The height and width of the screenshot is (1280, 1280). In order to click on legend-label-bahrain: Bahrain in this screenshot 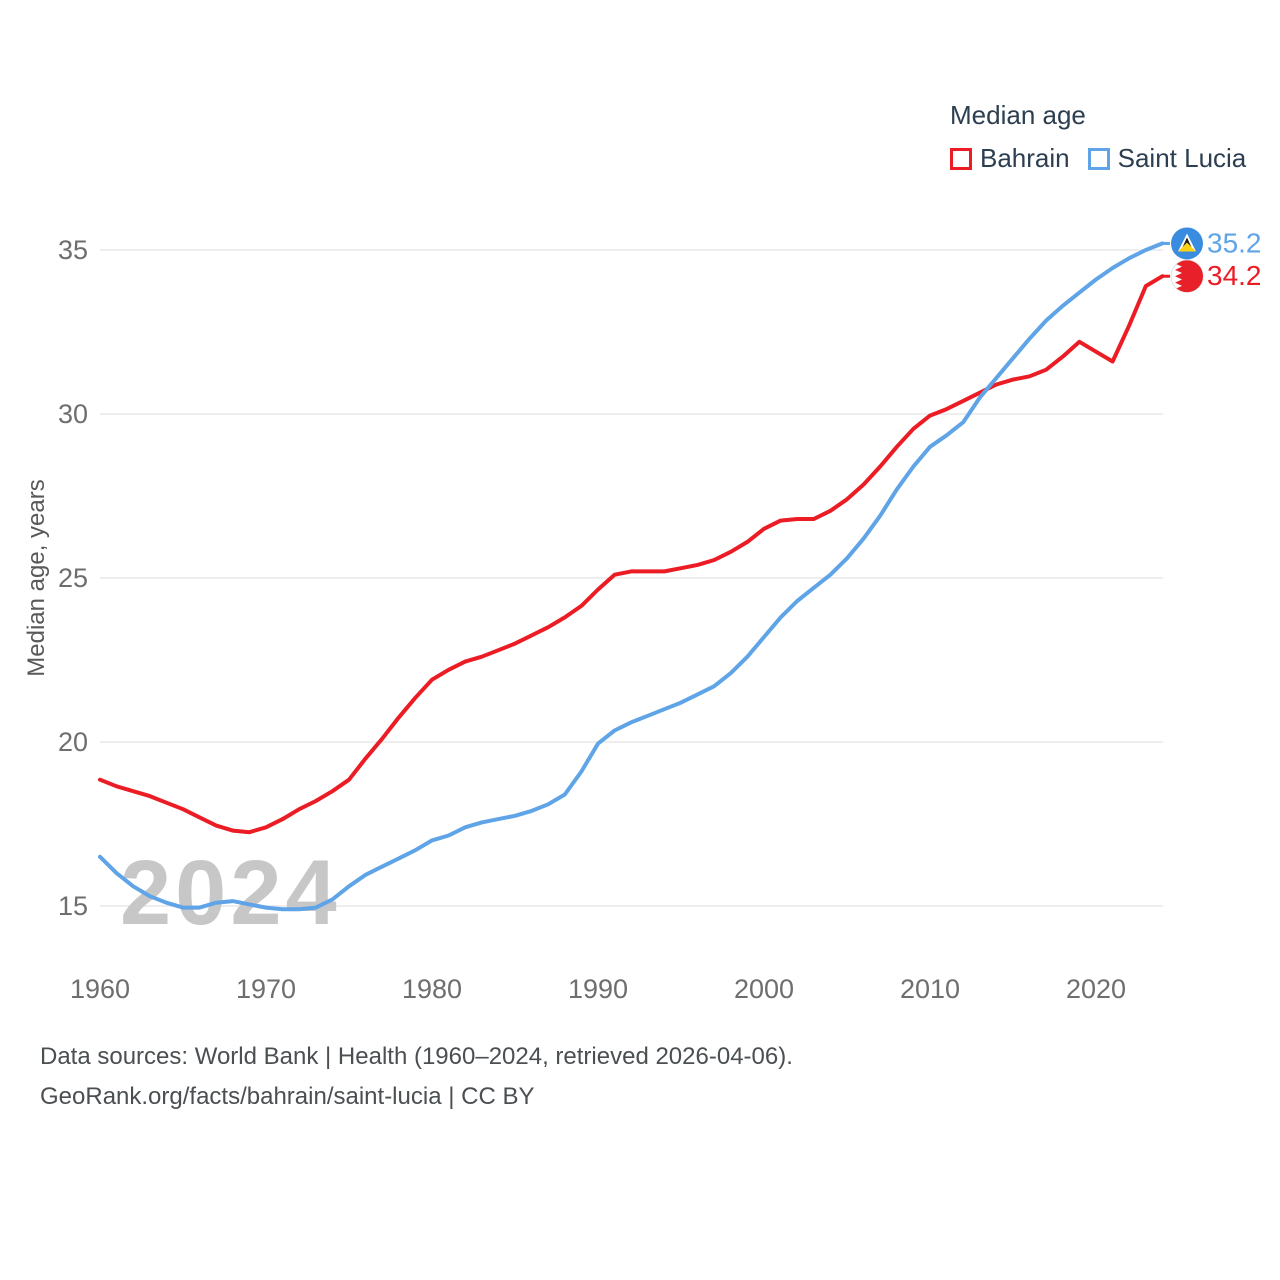, I will do `click(1025, 158)`.